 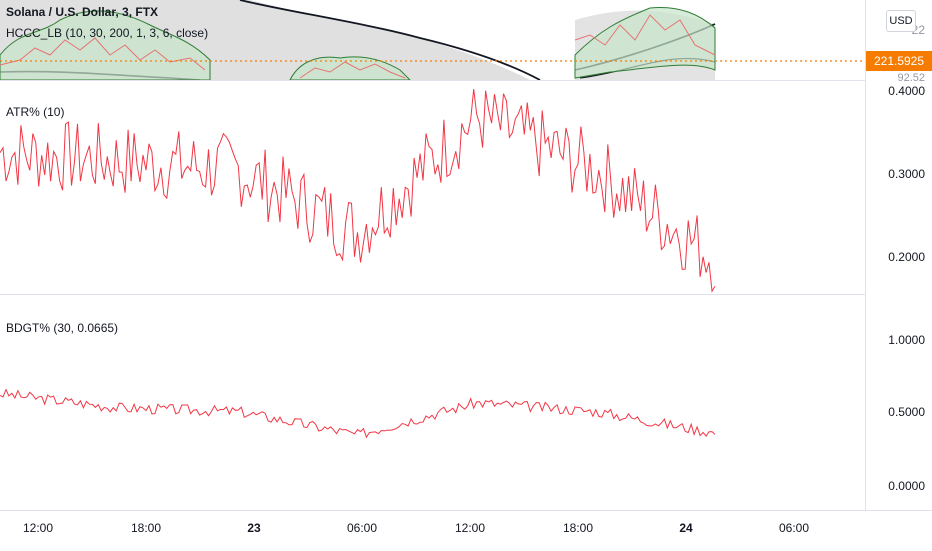 What do you see at coordinates (911, 78) in the screenshot?
I see `main-tick-bottom: 92.52` at bounding box center [911, 78].